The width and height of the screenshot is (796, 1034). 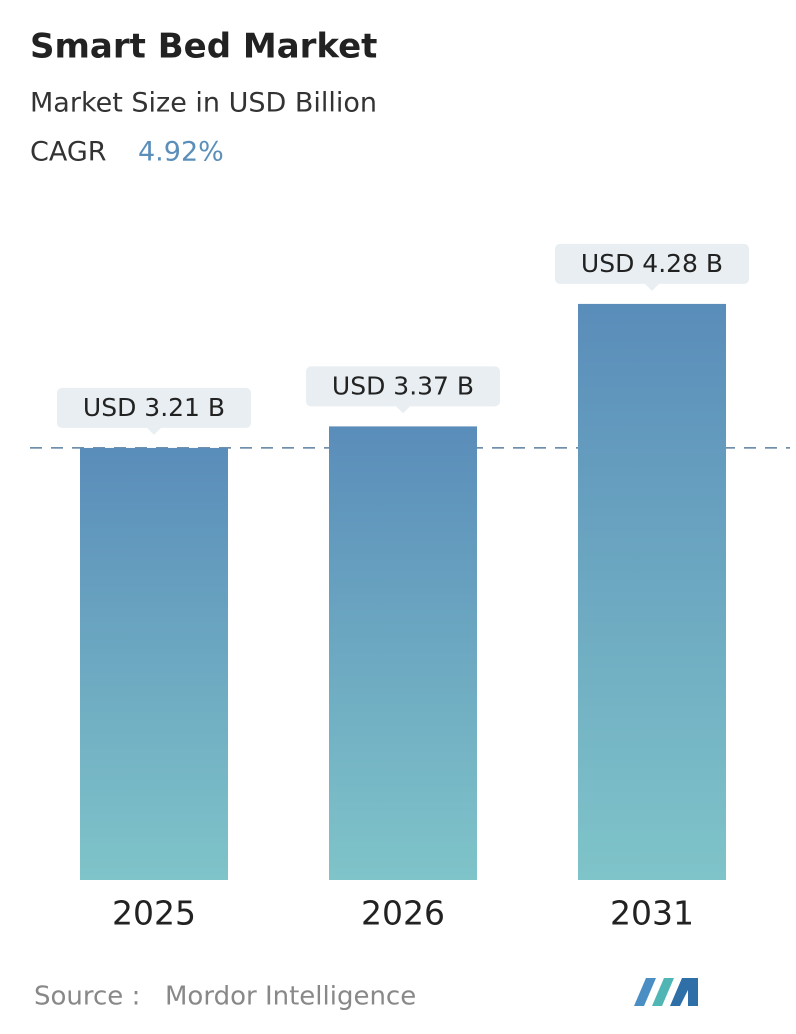 I want to click on value-label: USD 4.28 B, so click(x=652, y=263).